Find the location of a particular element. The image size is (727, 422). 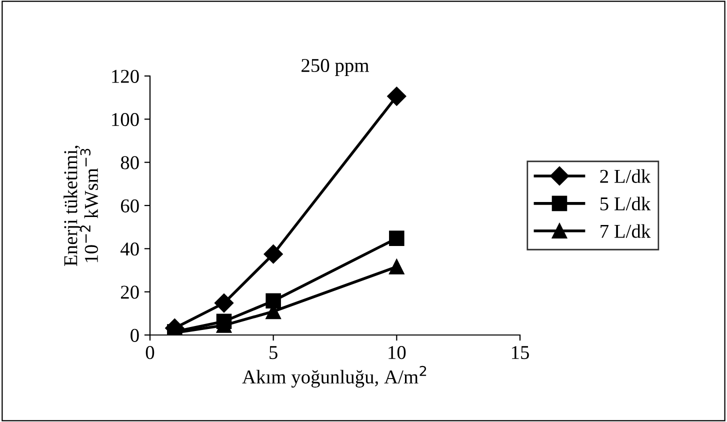

legend-label: 5 L/dk is located at coordinates (625, 203).